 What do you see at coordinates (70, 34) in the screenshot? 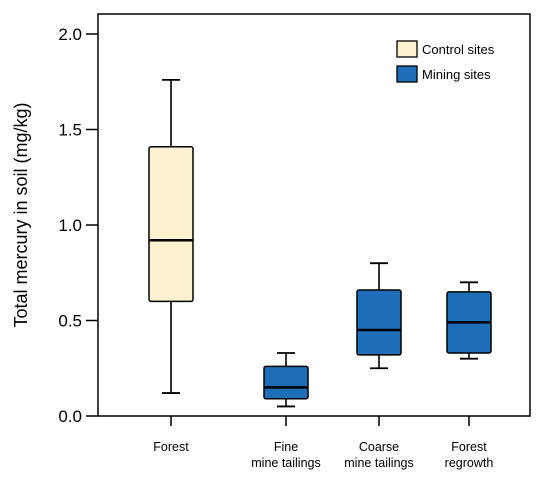
I see `y-tick-label: 2.0` at bounding box center [70, 34].